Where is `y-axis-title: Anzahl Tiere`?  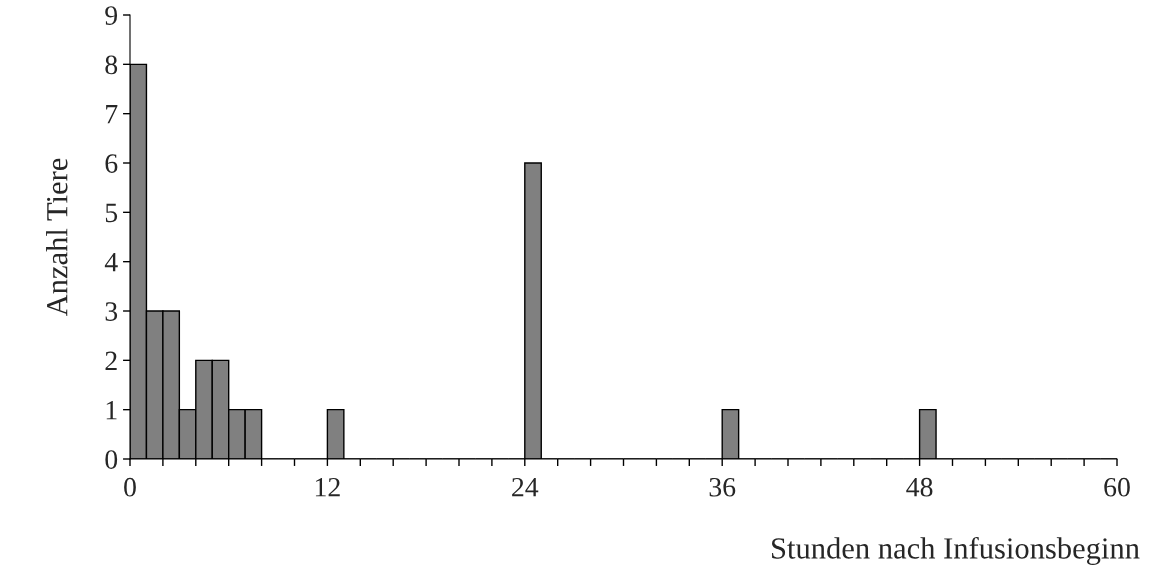 y-axis-title: Anzahl Tiere is located at coordinates (57, 237).